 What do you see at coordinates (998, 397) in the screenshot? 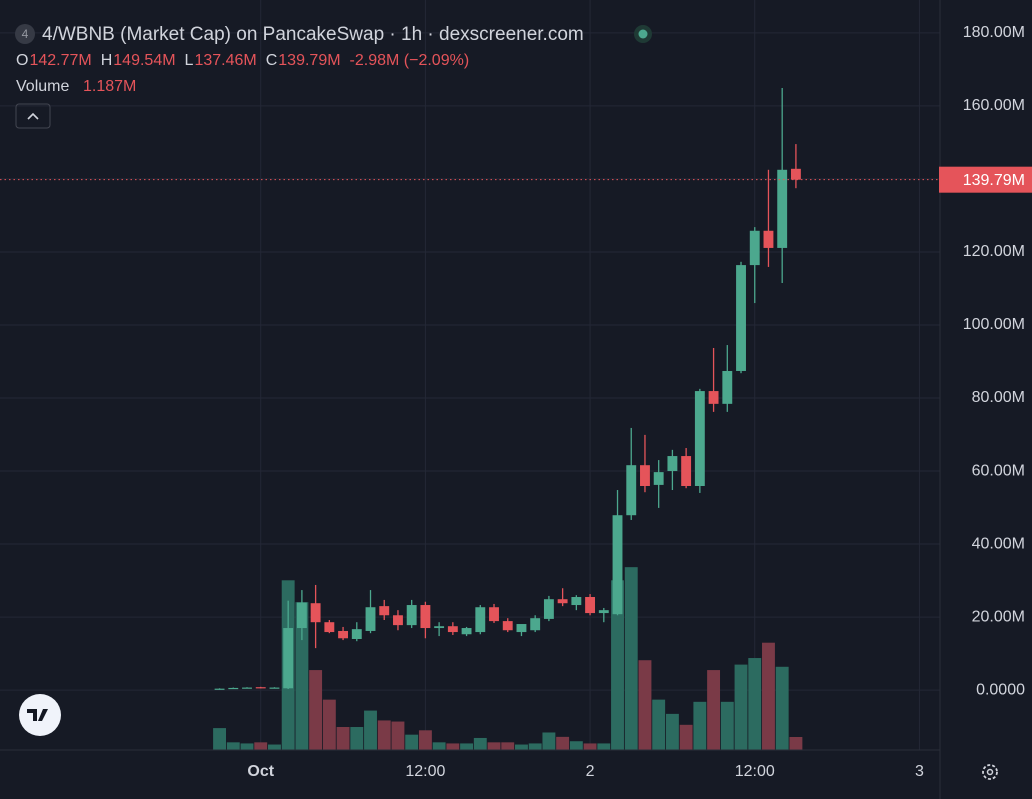
I see `y-tick-label: 80.00M` at bounding box center [998, 397].